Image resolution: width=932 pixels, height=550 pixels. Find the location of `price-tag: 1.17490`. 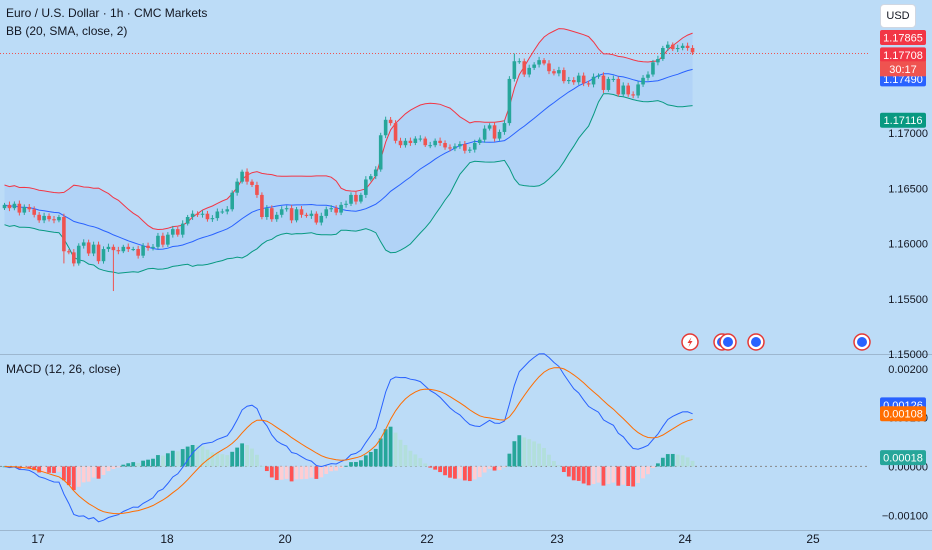

price-tag: 1.17490 is located at coordinates (903, 80).